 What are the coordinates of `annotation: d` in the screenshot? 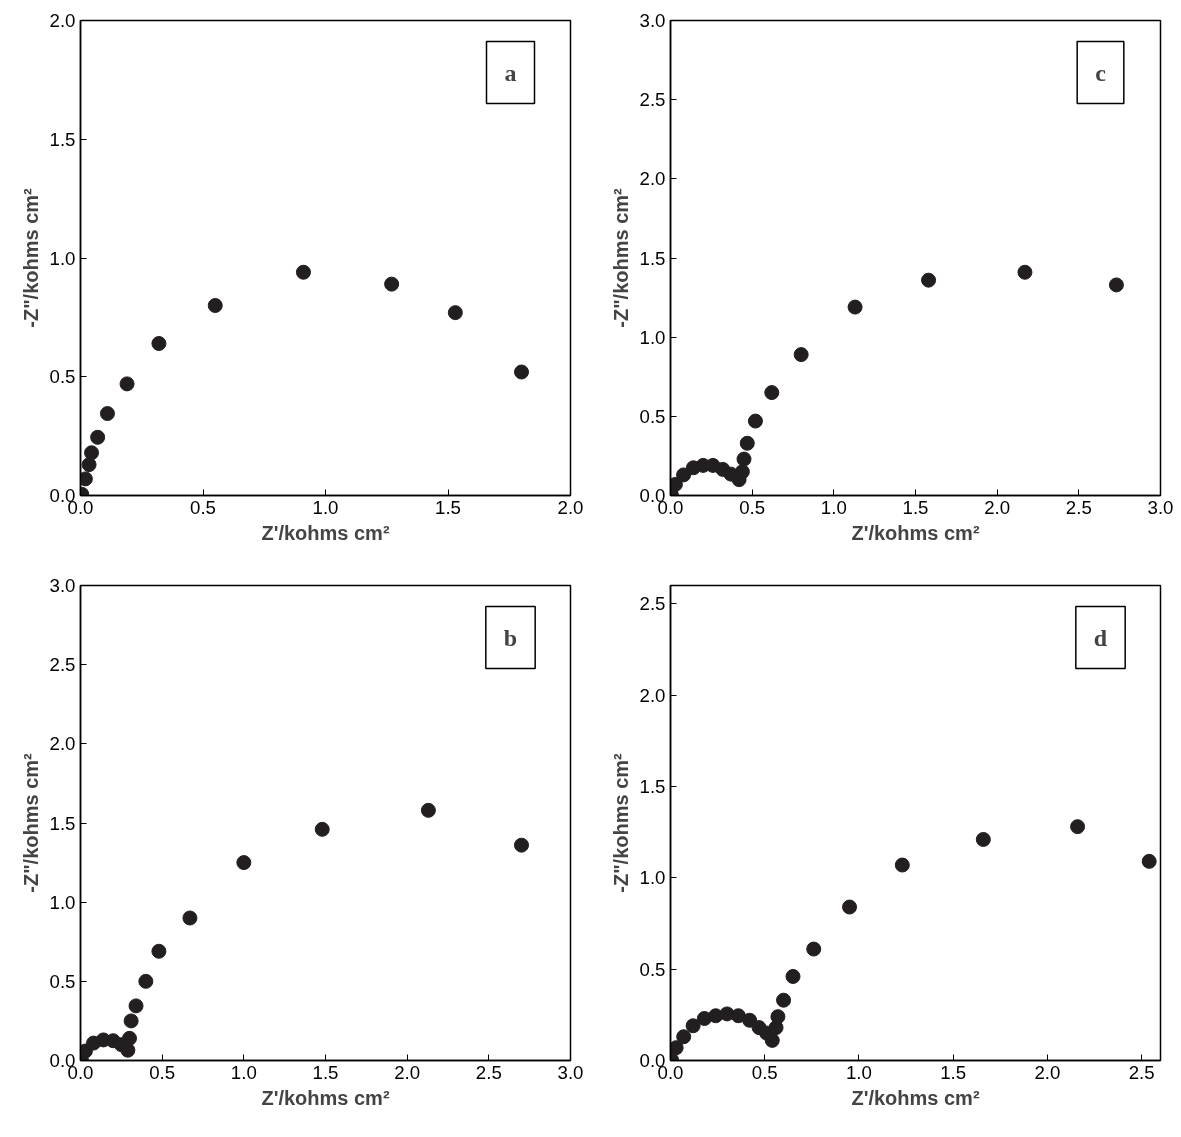 It's located at (1100, 637).